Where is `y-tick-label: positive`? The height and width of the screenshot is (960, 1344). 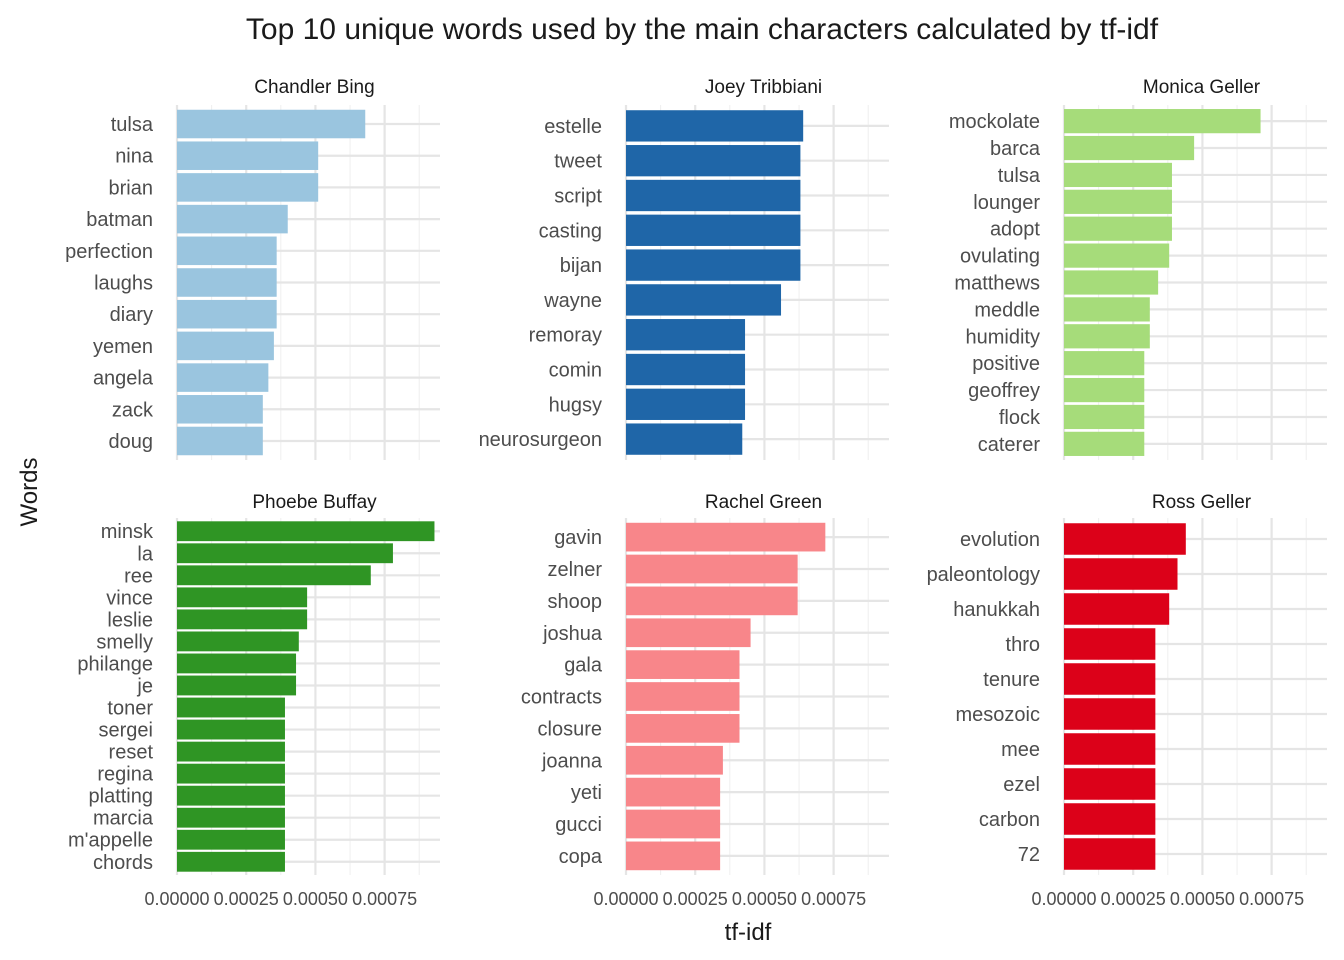
y-tick-label: positive is located at coordinates (1006, 364).